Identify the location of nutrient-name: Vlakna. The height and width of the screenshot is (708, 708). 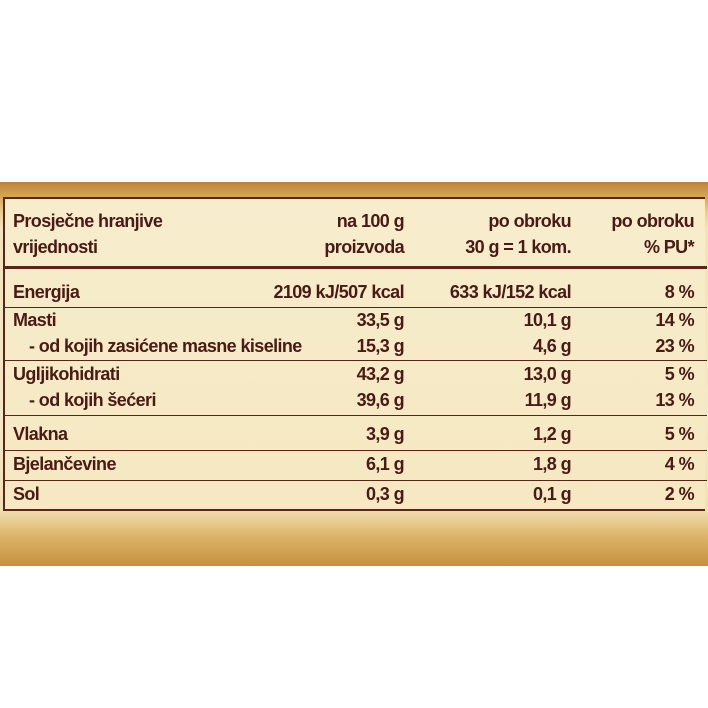
(40, 434).